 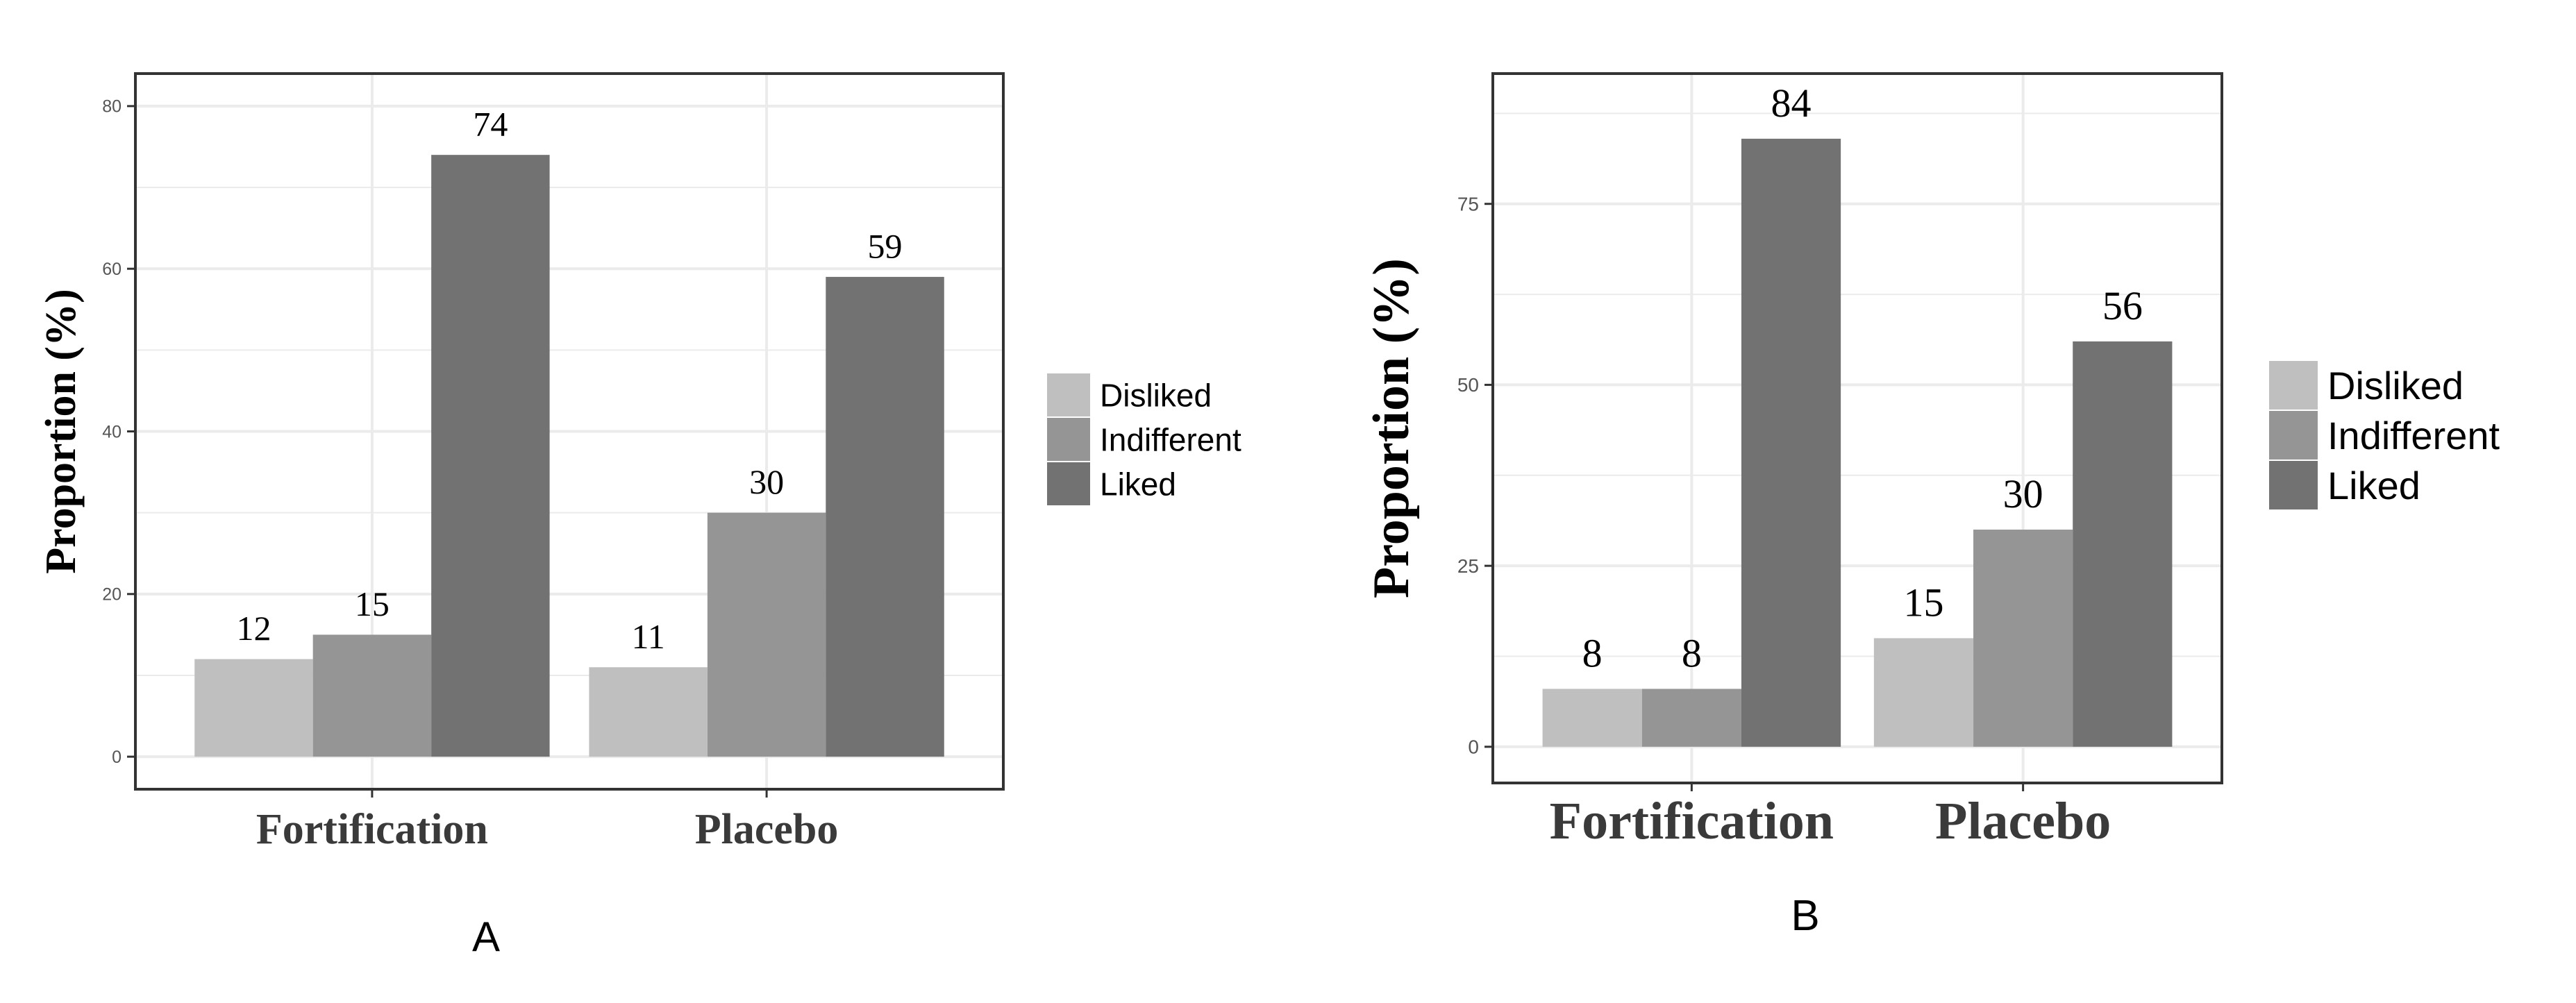 I want to click on y-tick-label: 75, so click(x=1468, y=204).